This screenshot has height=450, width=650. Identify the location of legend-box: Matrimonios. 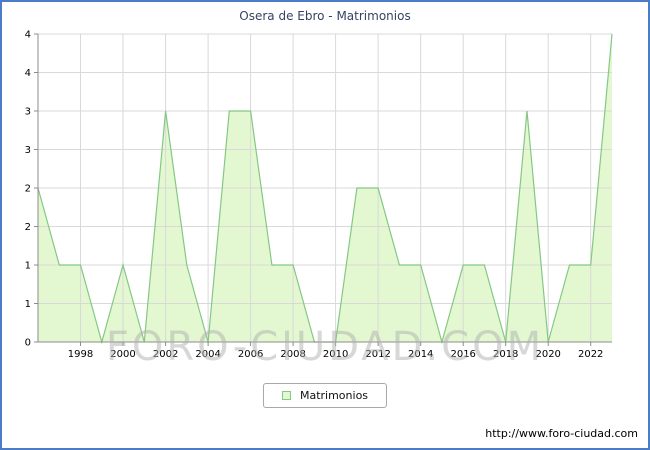
(325, 395).